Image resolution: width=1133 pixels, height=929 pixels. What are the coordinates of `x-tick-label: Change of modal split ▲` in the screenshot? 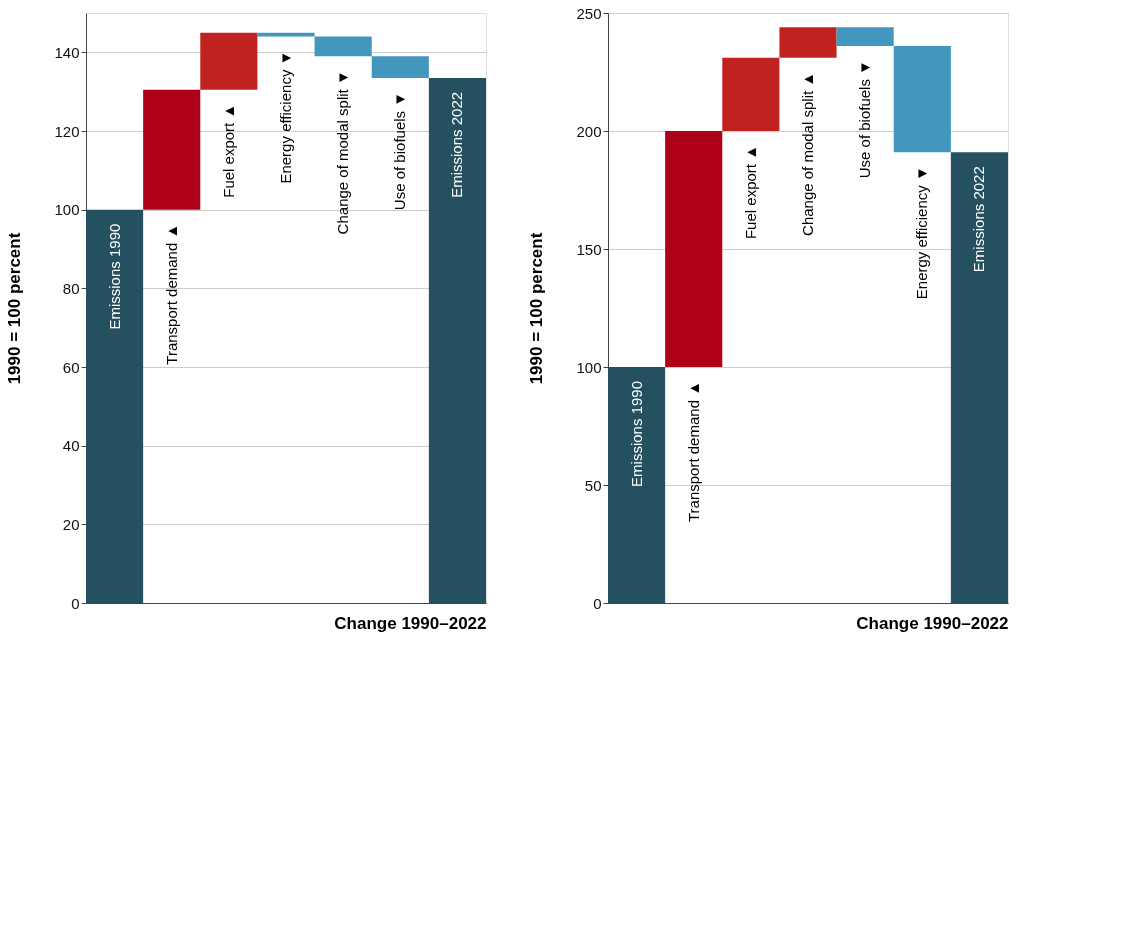 It's located at (807, 153).